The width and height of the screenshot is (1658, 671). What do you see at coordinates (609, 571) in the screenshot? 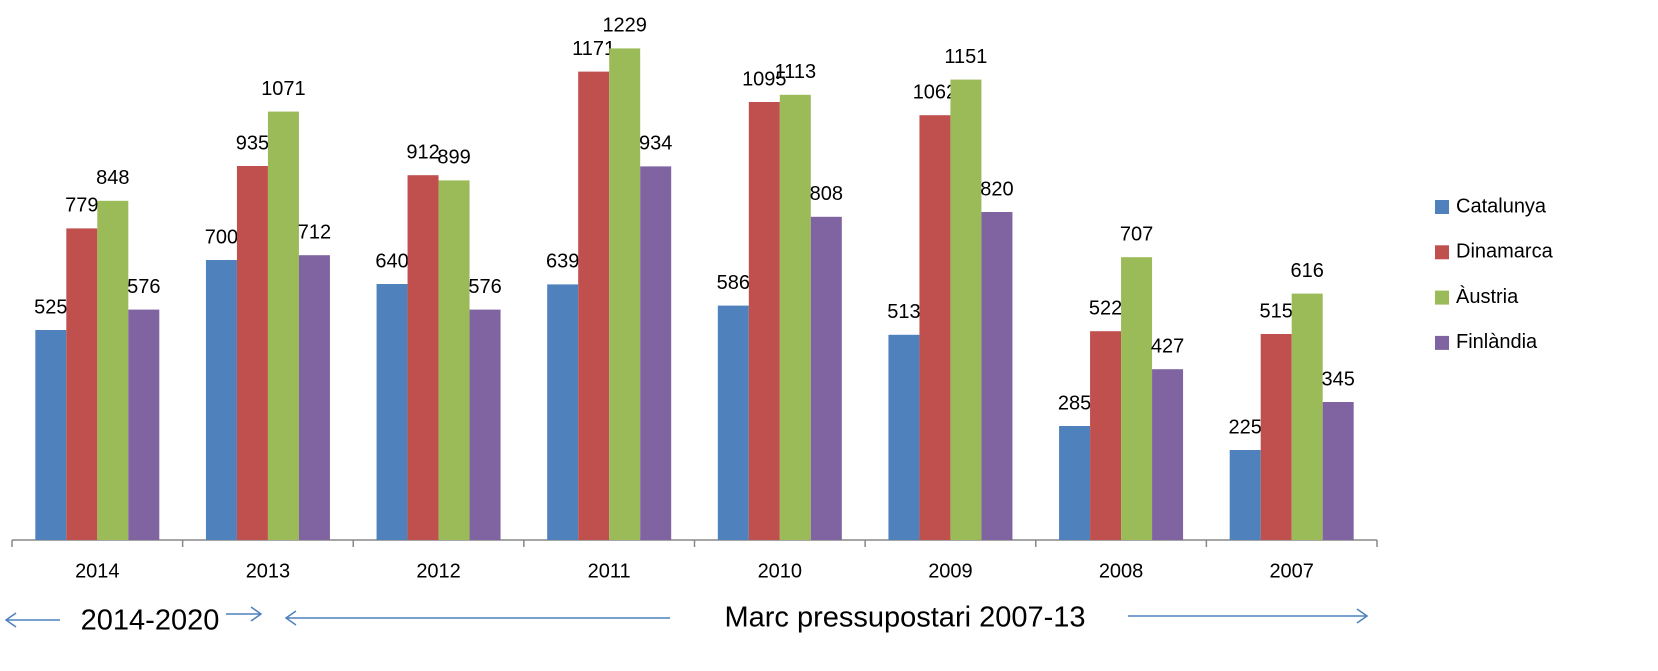
I see `x-tick-label: 2011` at bounding box center [609, 571].